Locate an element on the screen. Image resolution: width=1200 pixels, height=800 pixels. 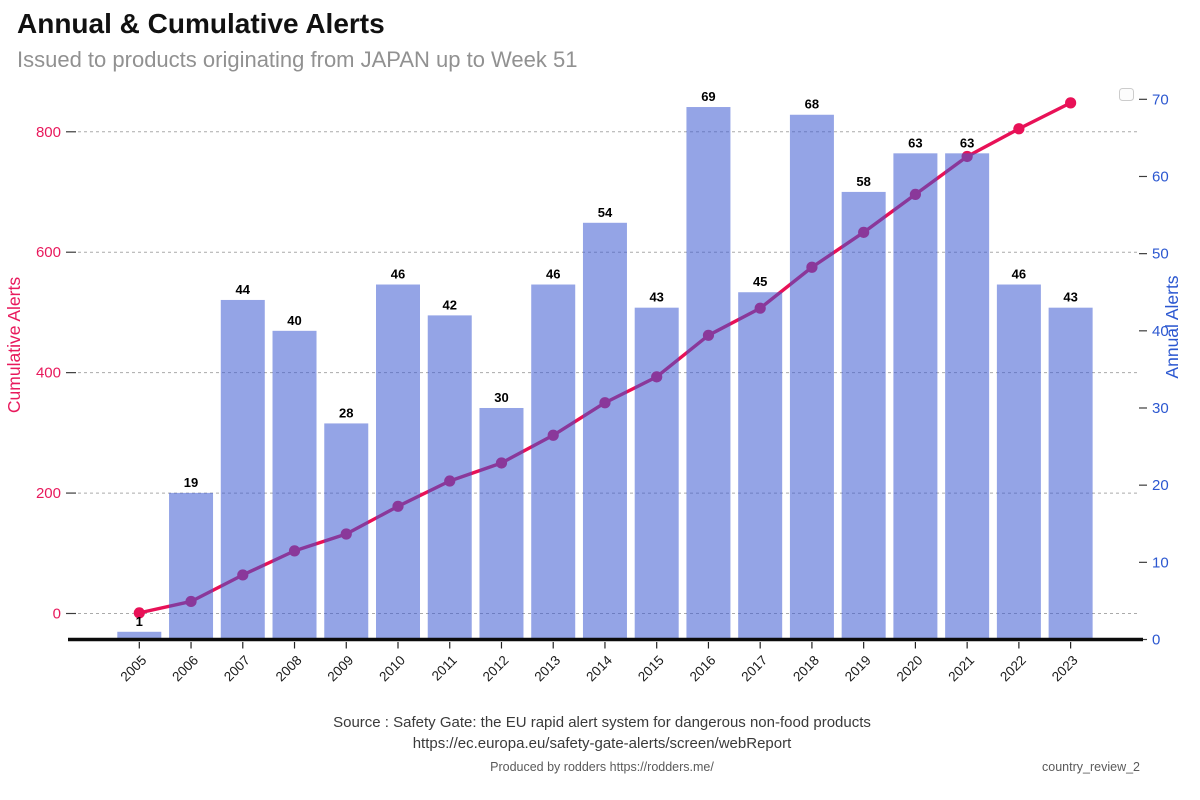
left-axis-tick-label: 400 is located at coordinates (48, 373).